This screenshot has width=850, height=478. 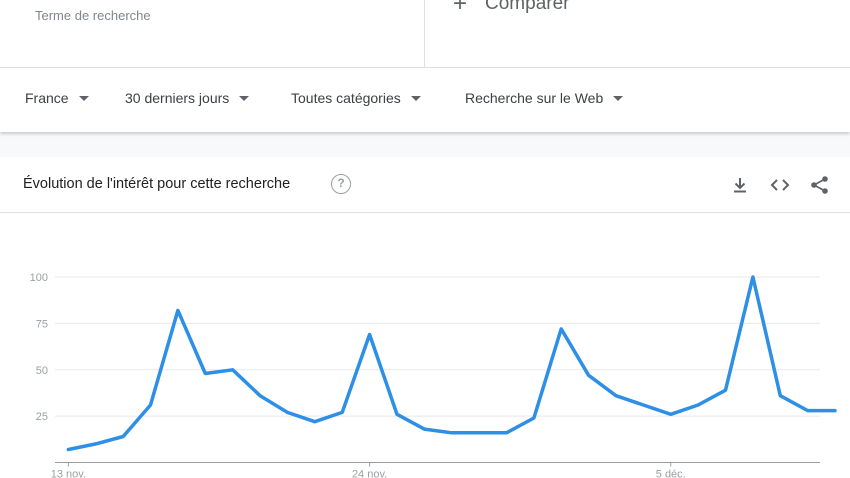 I want to click on download-icon, so click(x=740, y=185).